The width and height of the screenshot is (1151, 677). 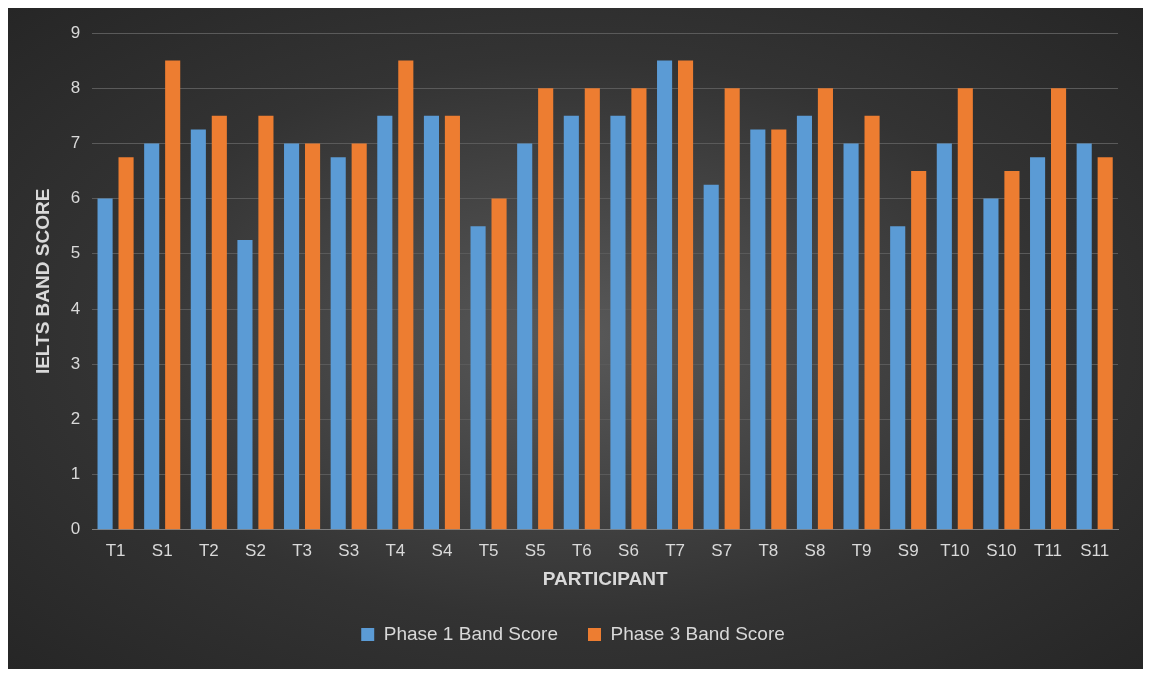 What do you see at coordinates (162, 550) in the screenshot?
I see `x-tick-label: S1` at bounding box center [162, 550].